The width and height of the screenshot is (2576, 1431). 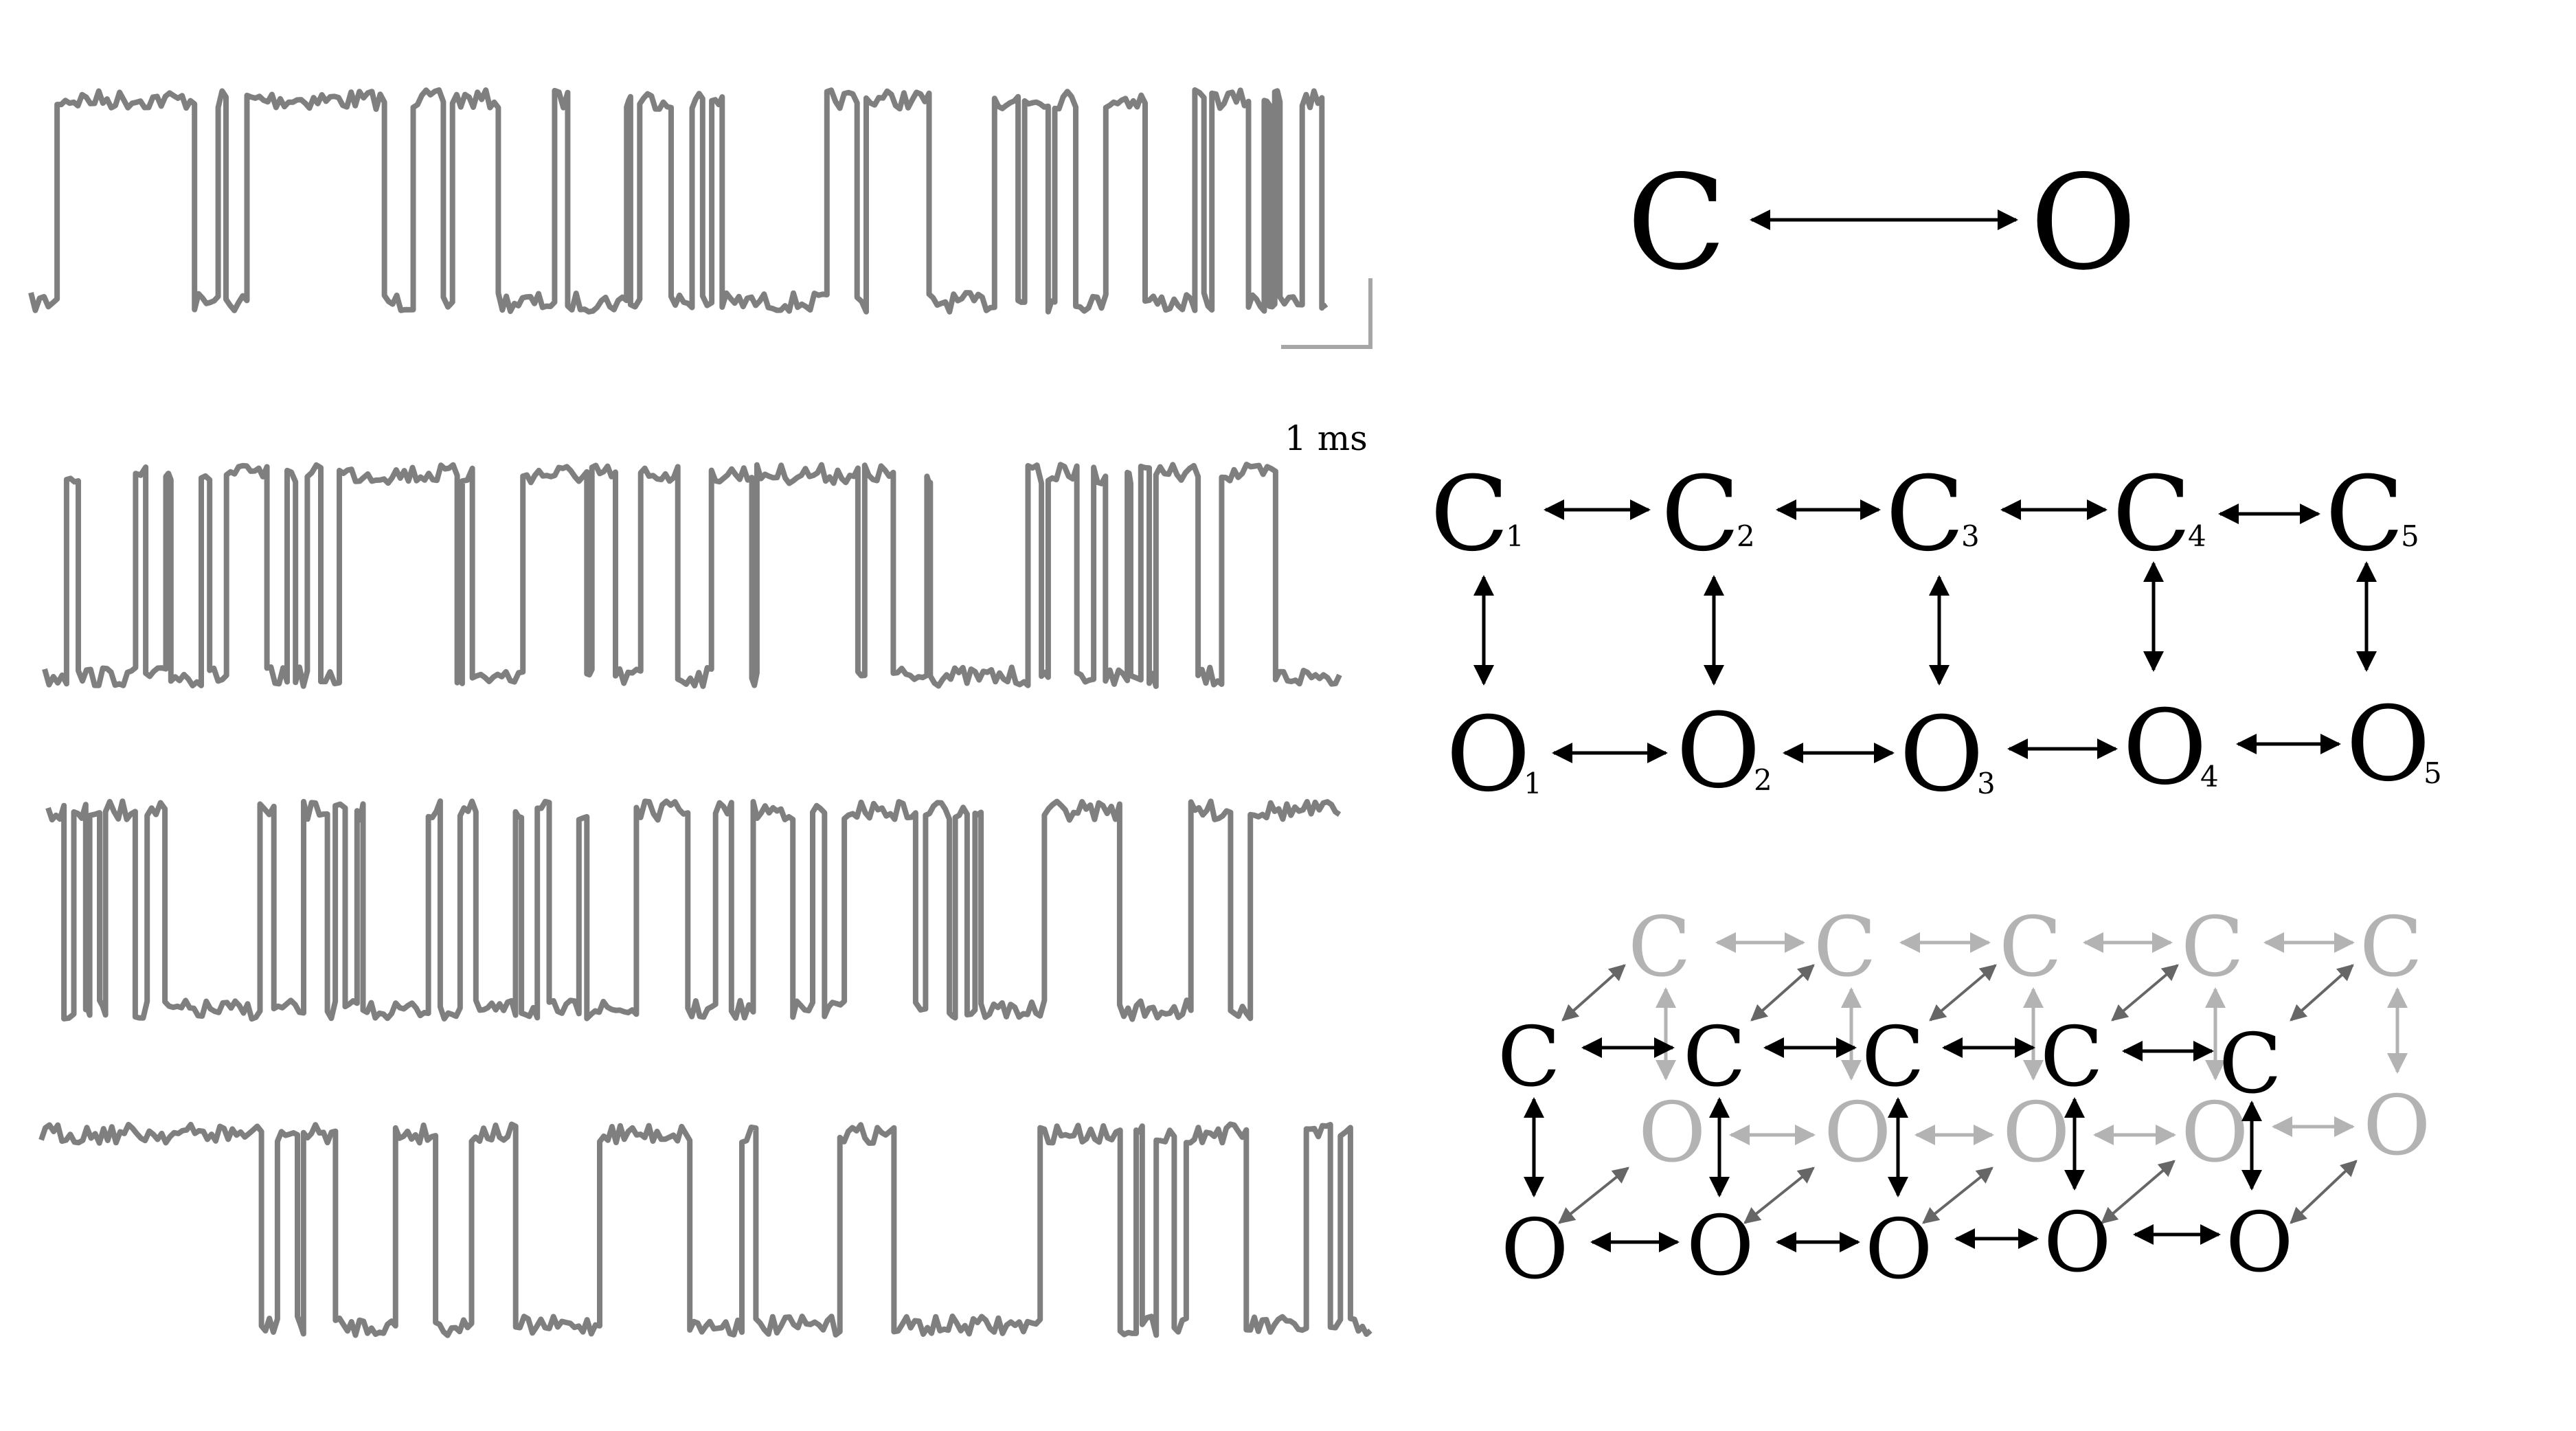 I want to click on open-state-1: O, so click(x=1488, y=755).